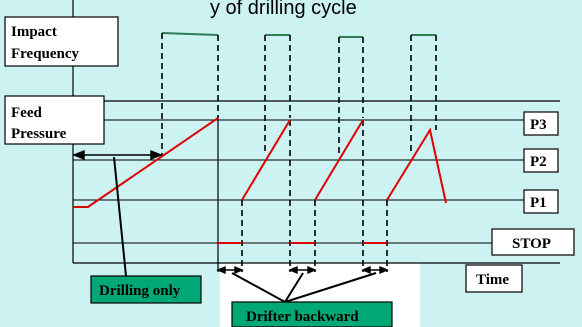 The width and height of the screenshot is (582, 327). I want to click on svg-text: Time, so click(492, 280).